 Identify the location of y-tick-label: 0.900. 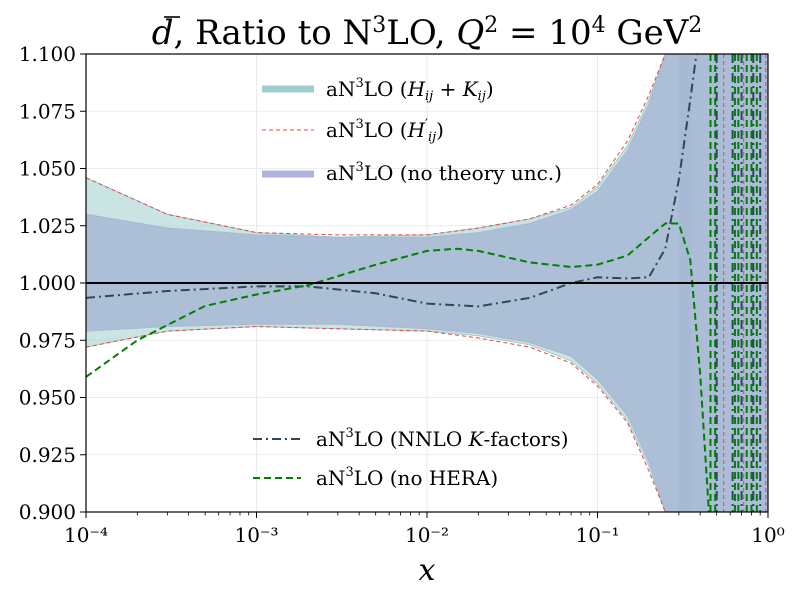
(47, 512).